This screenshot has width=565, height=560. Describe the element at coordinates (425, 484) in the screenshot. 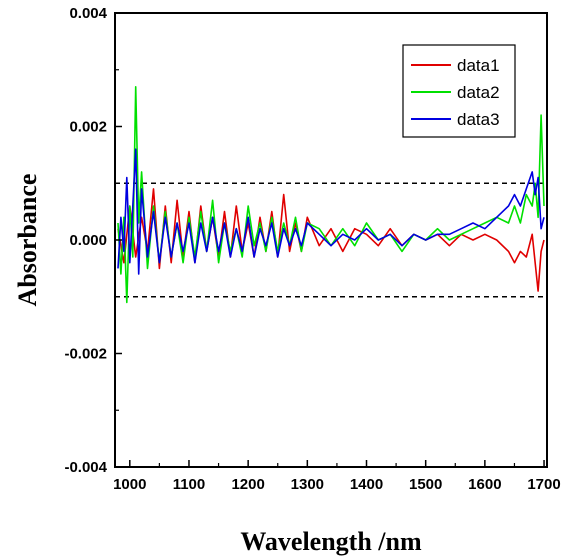

I see `x-tick-label: 1500` at that location.